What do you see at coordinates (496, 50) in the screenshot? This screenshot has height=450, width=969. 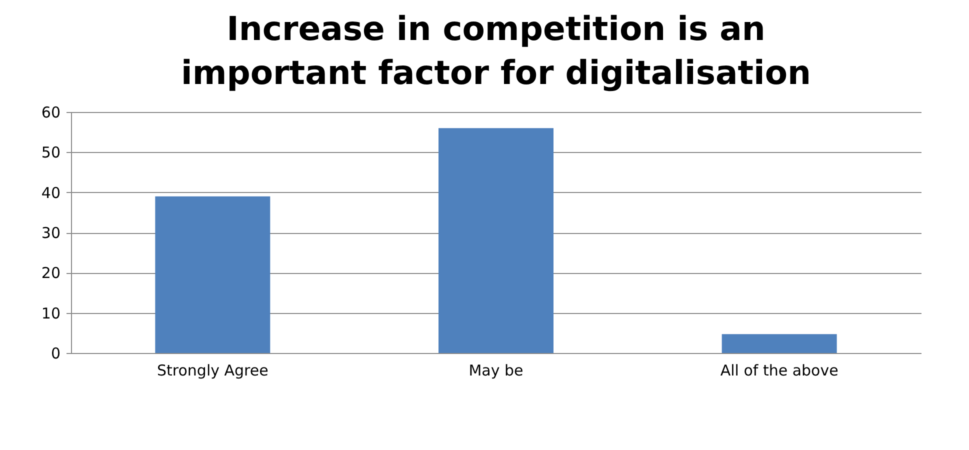 I see `chart-title: Increase in competition is an important factor for digitalisation` at bounding box center [496, 50].